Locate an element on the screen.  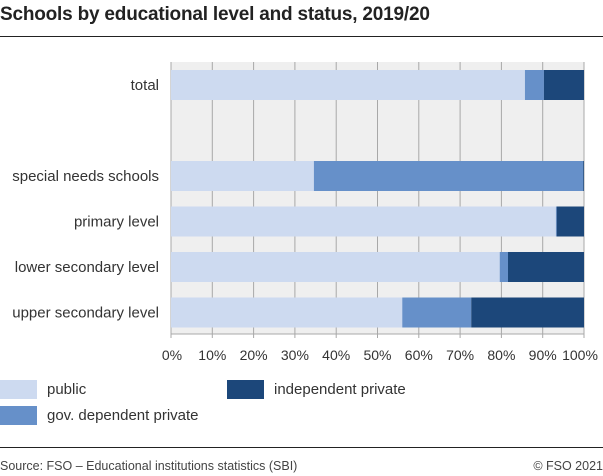
legend-swatch-gov-dependent-private is located at coordinates (18, 415).